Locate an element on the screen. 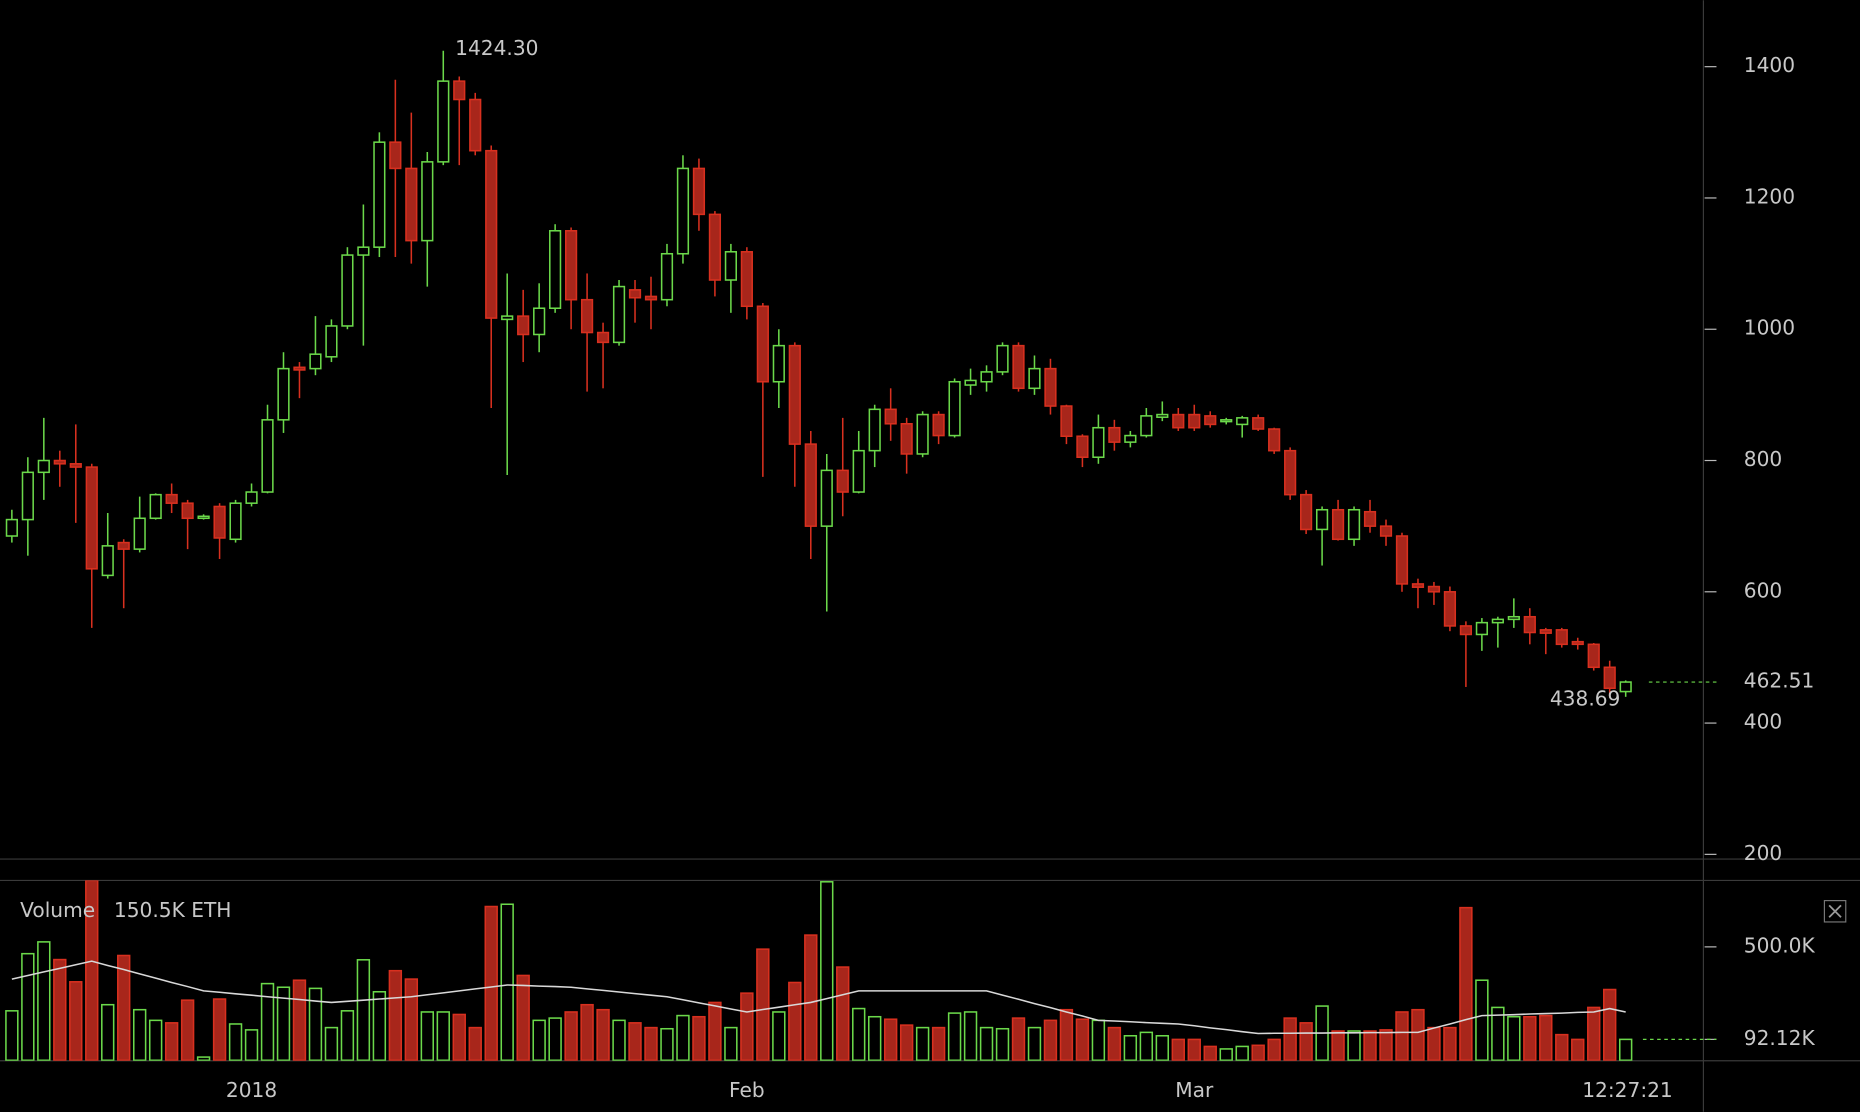 This screenshot has width=1860, height=1112. close-box is located at coordinates (1835, 911).